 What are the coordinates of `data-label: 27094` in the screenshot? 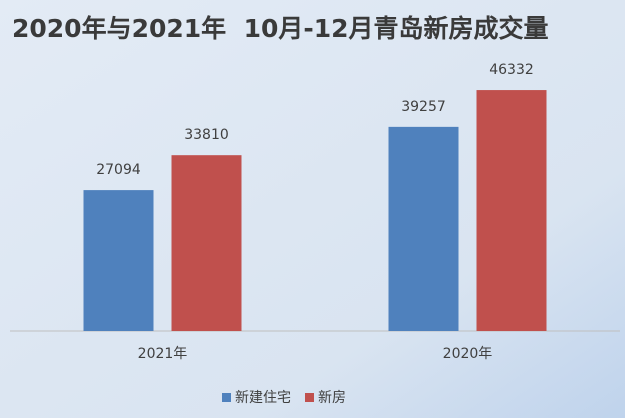 It's located at (118, 170).